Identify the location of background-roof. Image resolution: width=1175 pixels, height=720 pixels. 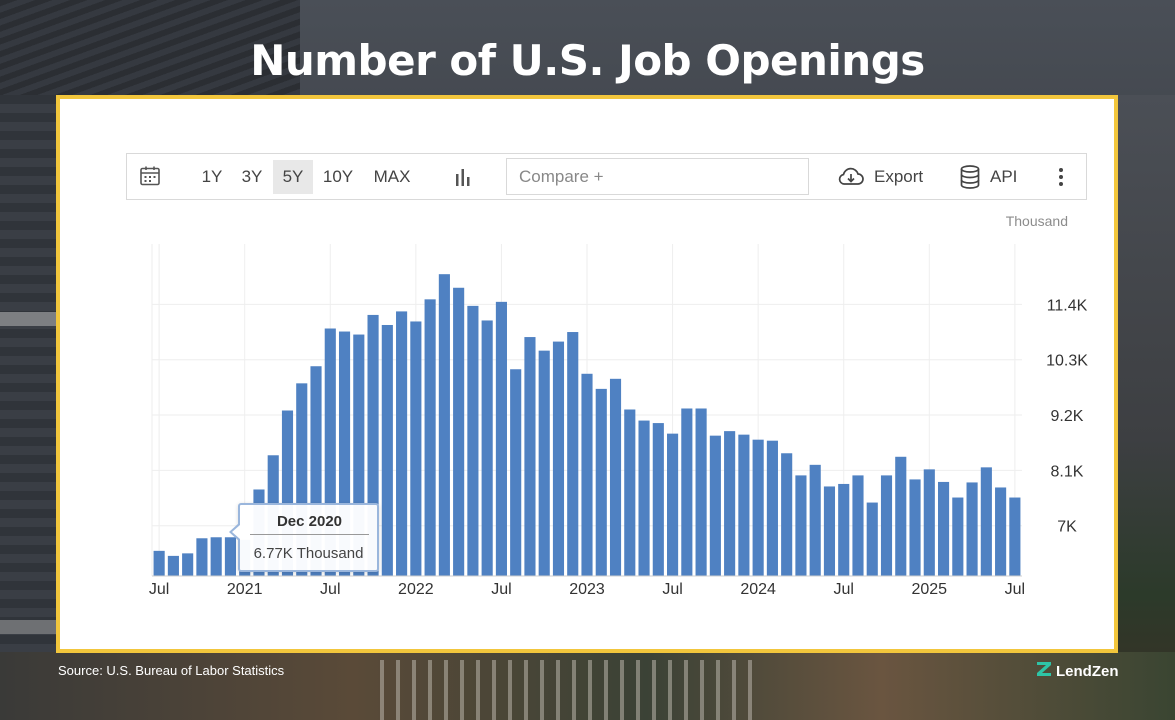
(150, 47).